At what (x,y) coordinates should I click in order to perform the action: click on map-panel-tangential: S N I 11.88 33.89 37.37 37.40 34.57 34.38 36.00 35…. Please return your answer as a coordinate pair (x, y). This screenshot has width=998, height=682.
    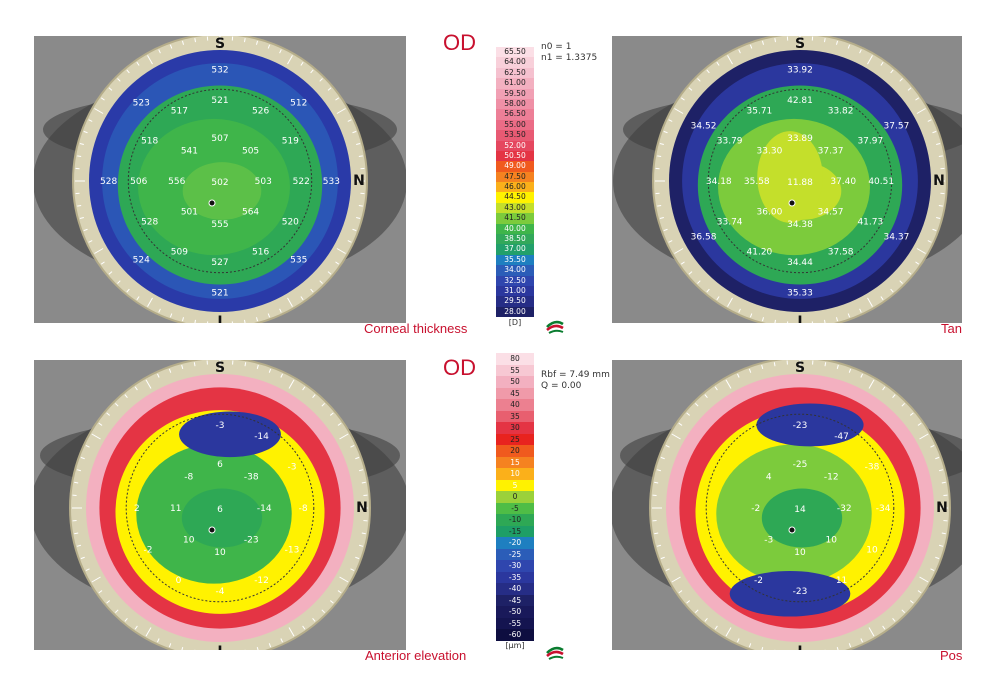
    Looking at the image, I should click on (787, 179).